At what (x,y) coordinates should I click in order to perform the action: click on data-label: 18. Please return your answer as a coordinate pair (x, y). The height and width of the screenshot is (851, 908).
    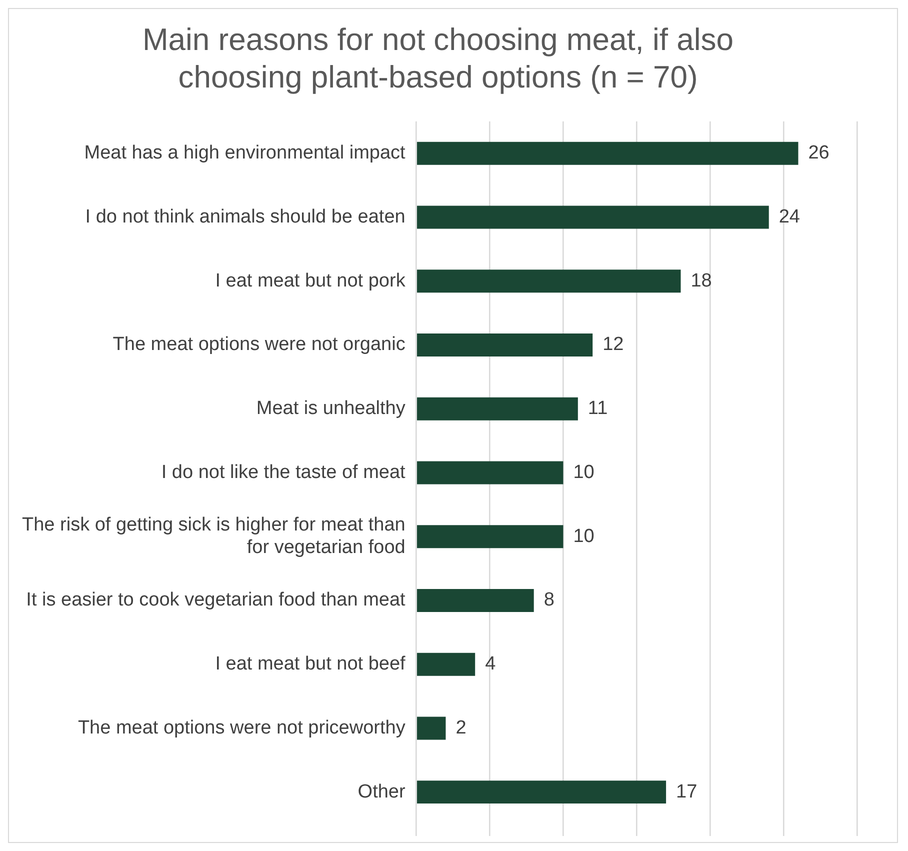
    Looking at the image, I should click on (701, 281).